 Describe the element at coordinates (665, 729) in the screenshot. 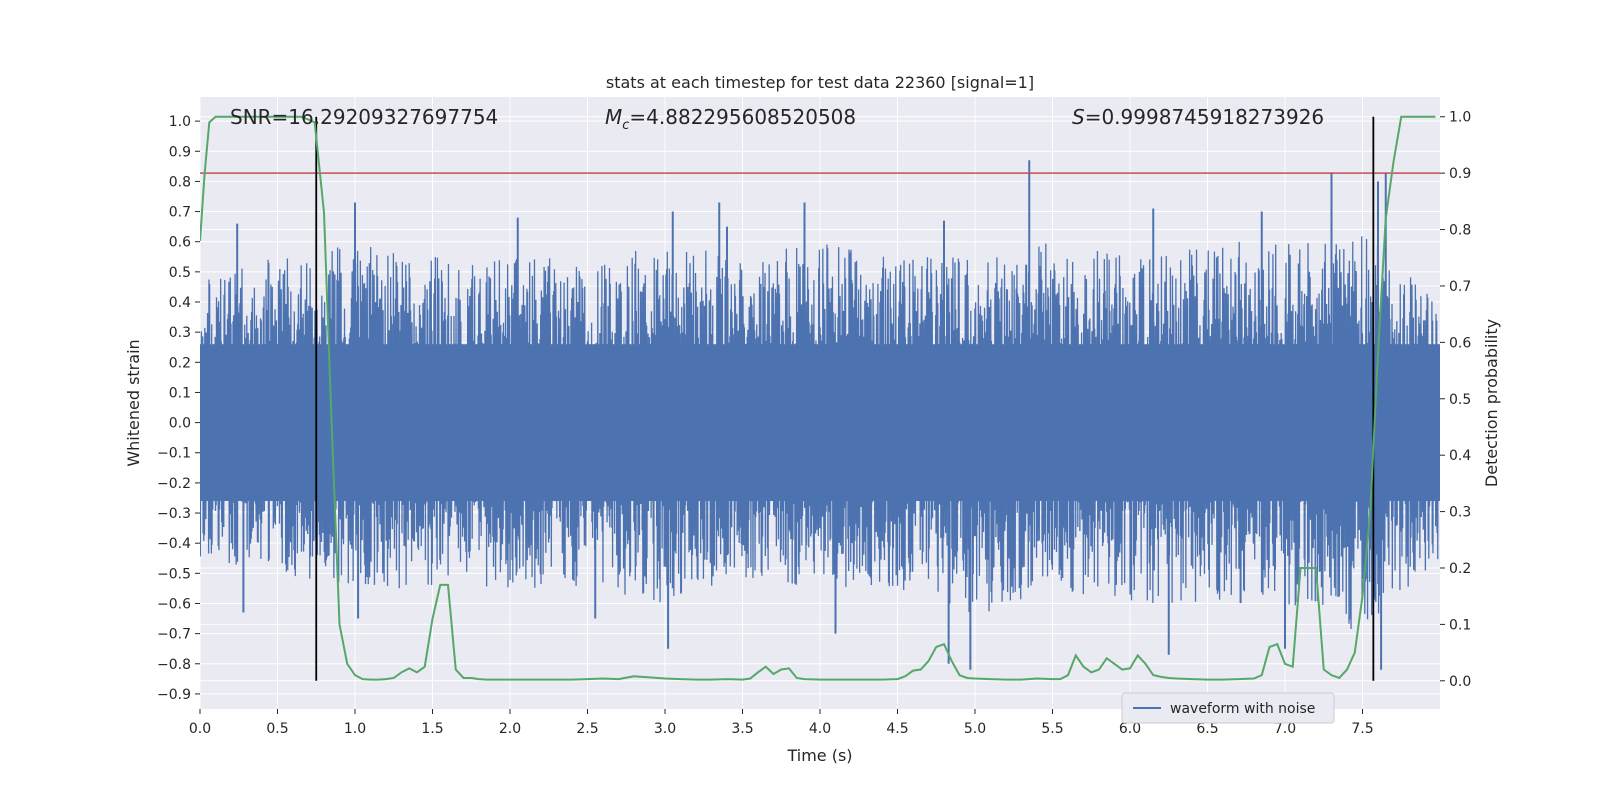

I see `tick-label-x: 3.0` at that location.